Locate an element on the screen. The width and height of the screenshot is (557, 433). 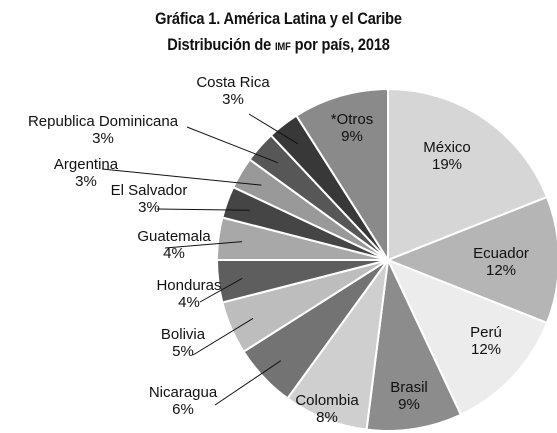
chart-subtitle: Distribución de IMF por país, 2018 is located at coordinates (278, 46).